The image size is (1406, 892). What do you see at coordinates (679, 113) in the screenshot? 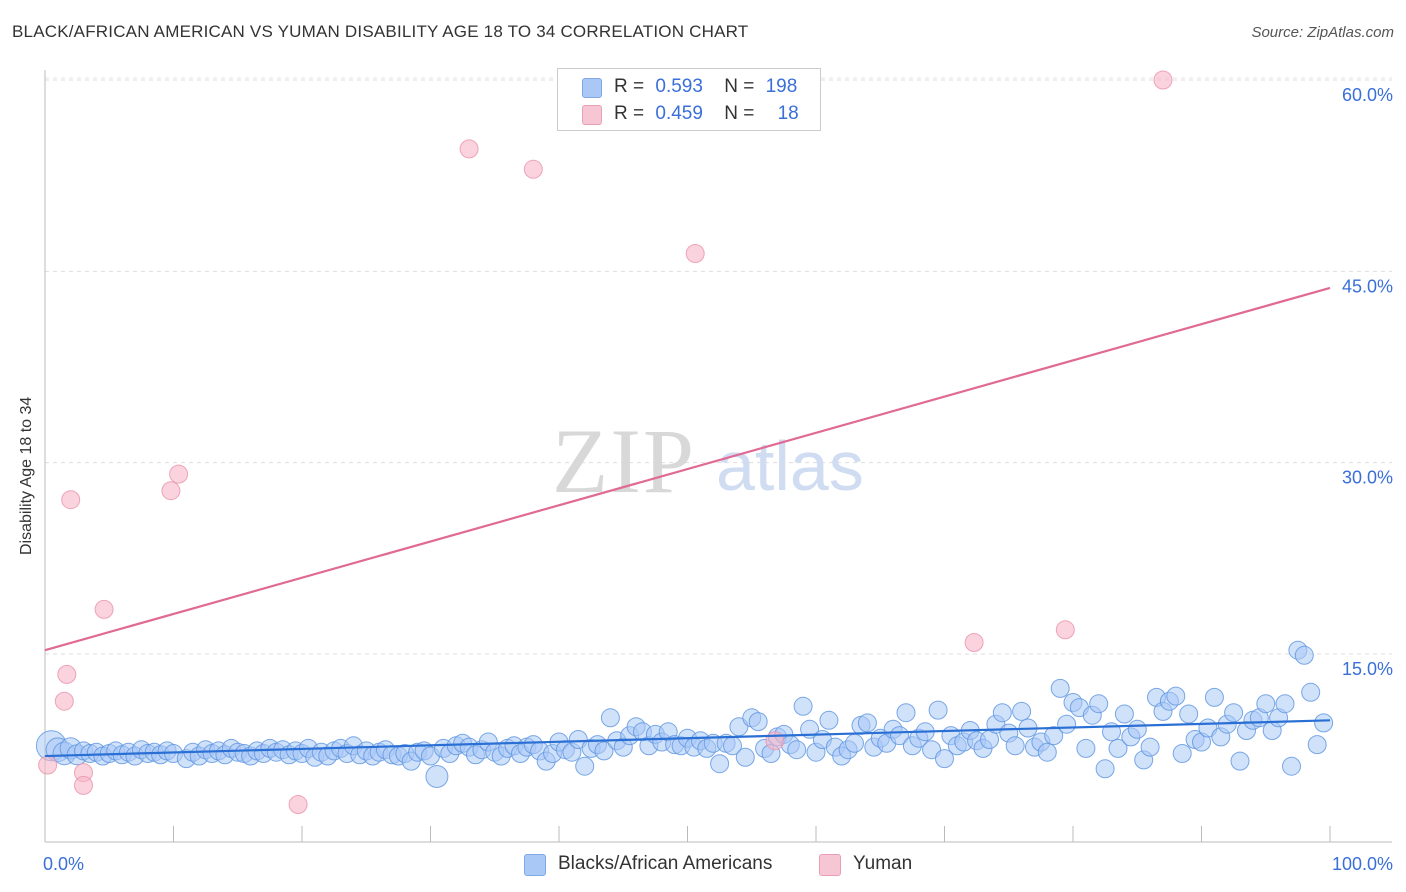
I see `legend-r-value: 0.459` at bounding box center [679, 113].